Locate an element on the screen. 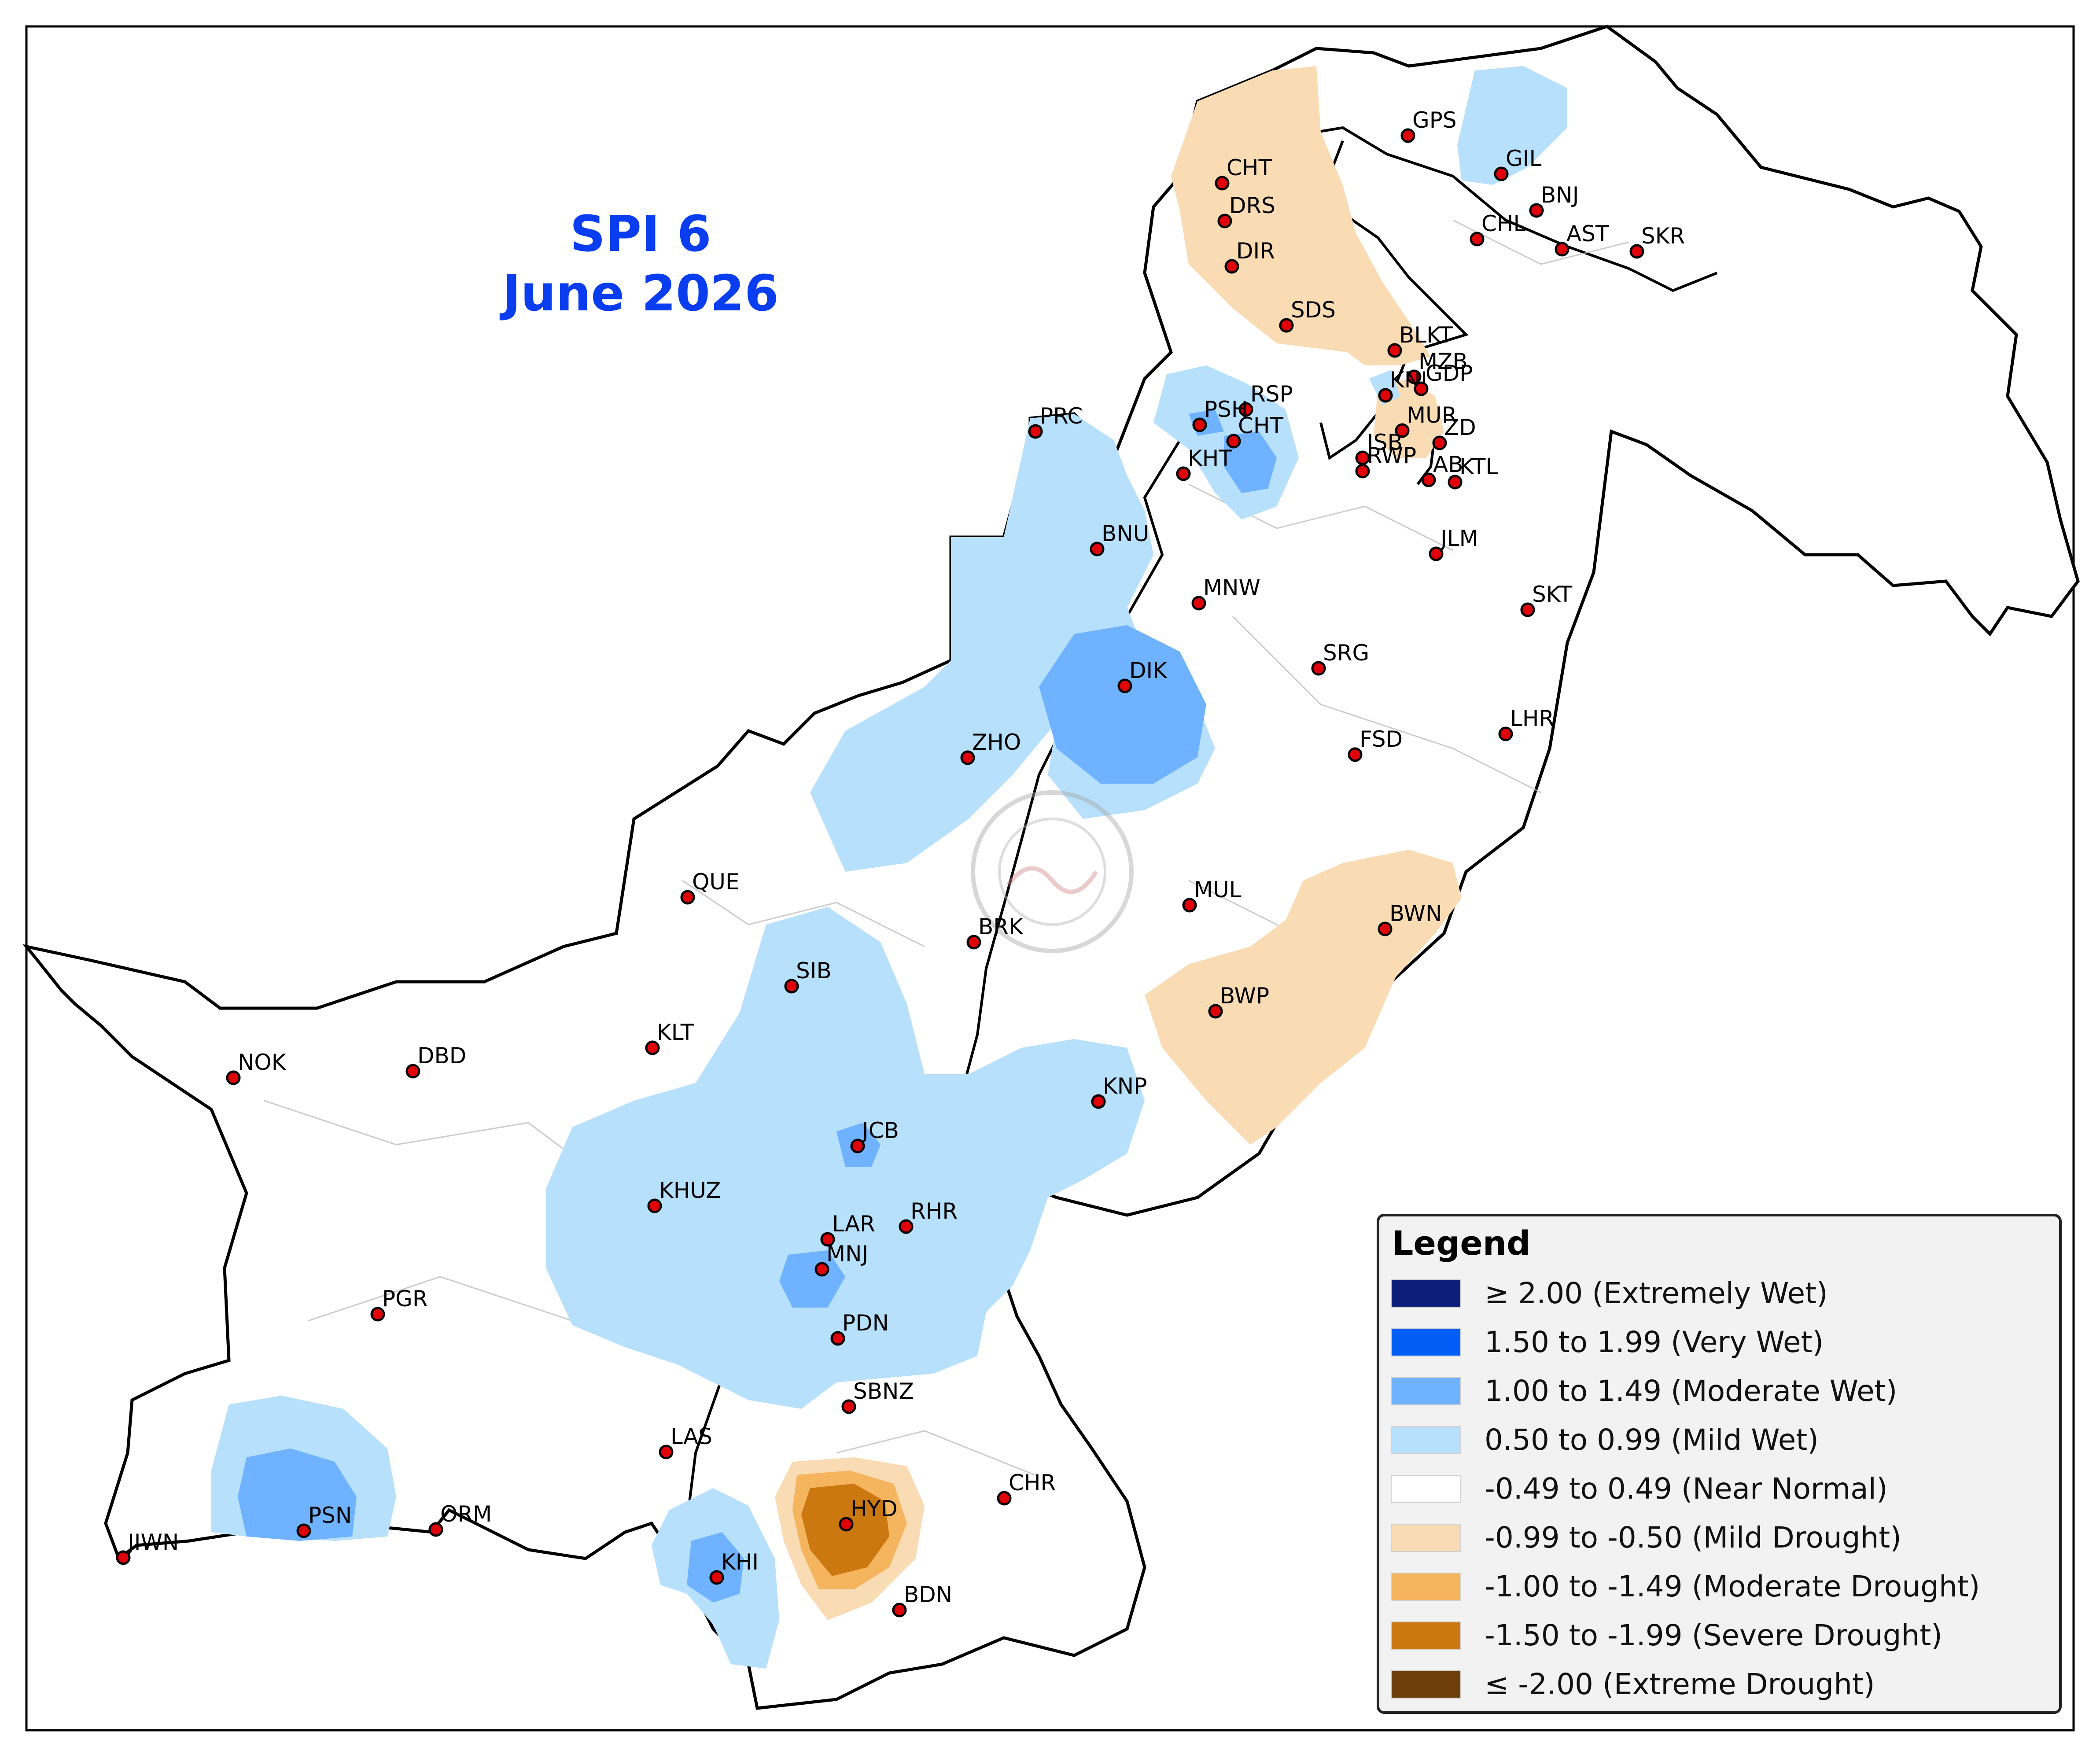 Image resolution: width=2100 pixels, height=1754 pixels. station-label: SIB is located at coordinates (814, 971).